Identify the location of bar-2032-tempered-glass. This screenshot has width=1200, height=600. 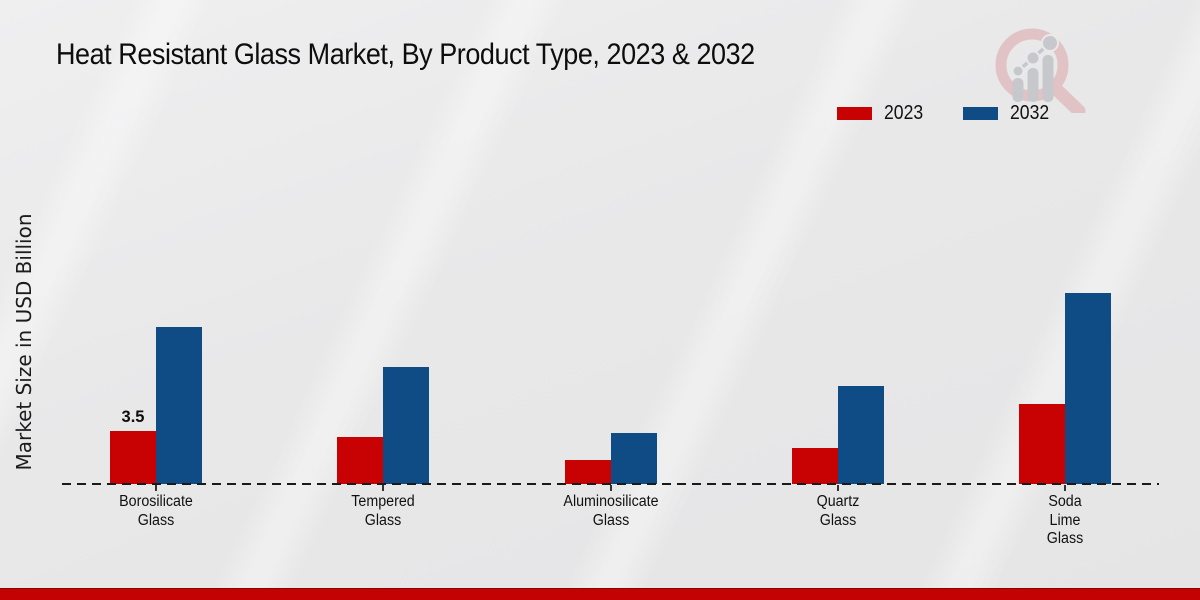
(406, 425).